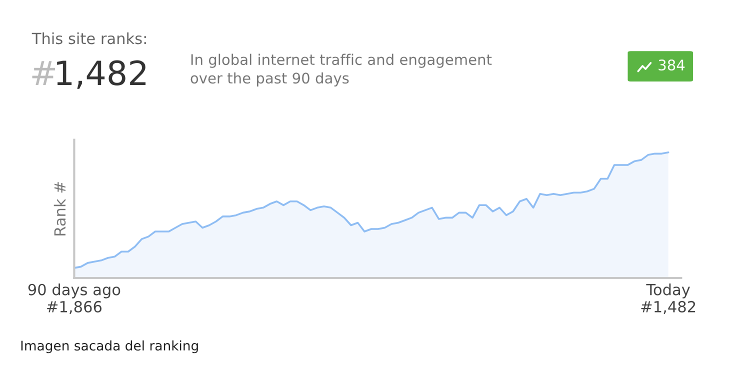  I want to click on text: Imagen sacada del ranking, so click(109, 347).